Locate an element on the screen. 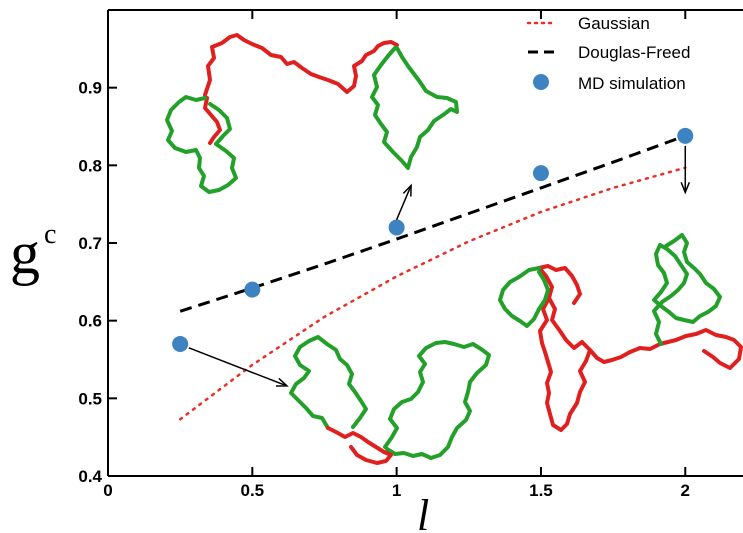  polymer-inset-bottom is located at coordinates (390, 400).